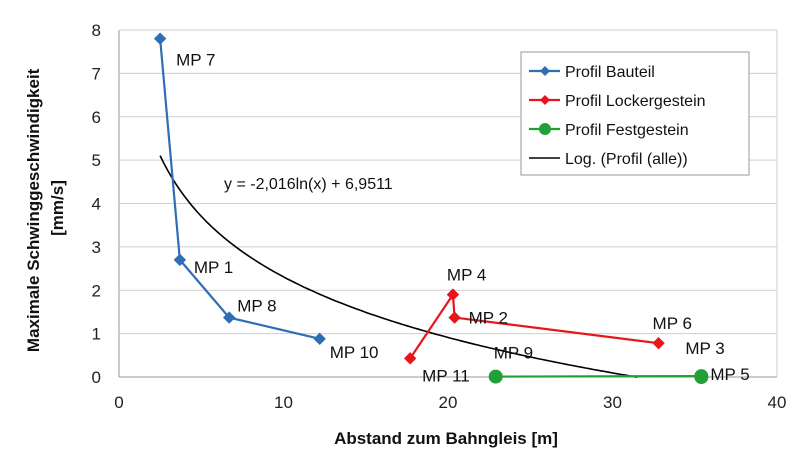 This screenshot has width=800, height=455. What do you see at coordinates (256, 306) in the screenshot?
I see `point-label: MP 8` at bounding box center [256, 306].